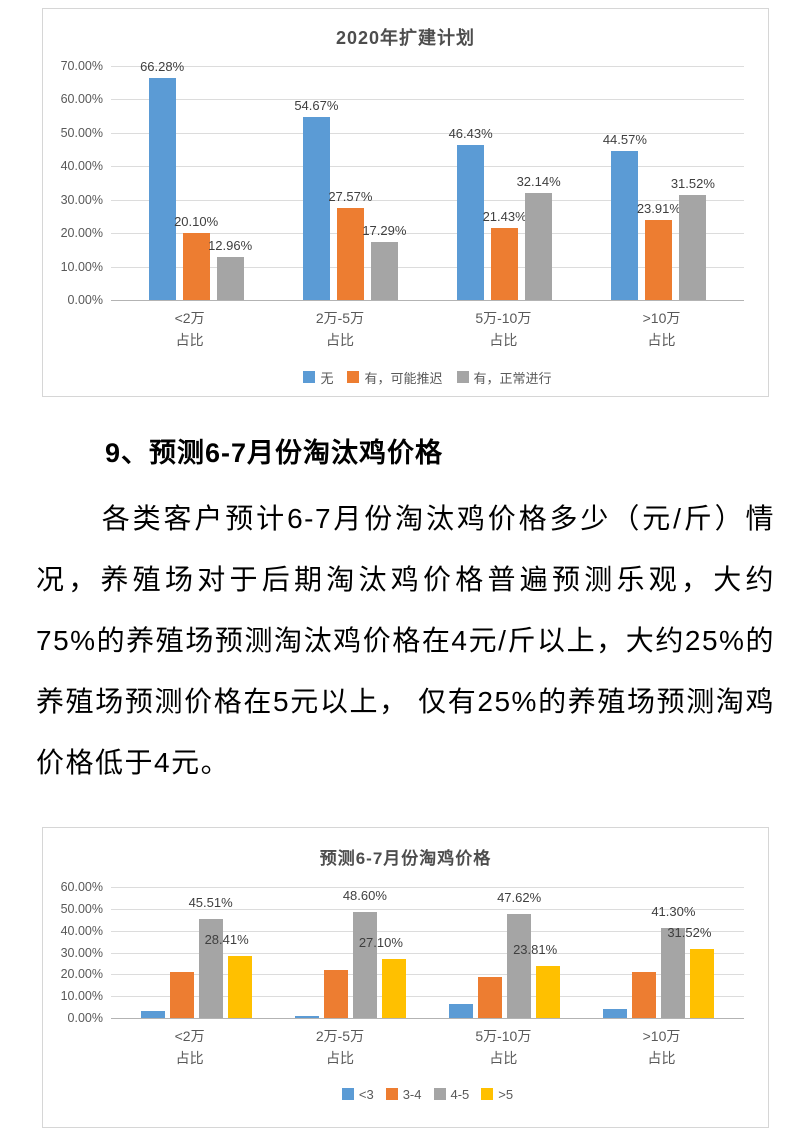 The height and width of the screenshot is (1128, 810). I want to click on bar-slot: 20.10%, so click(196, 257).